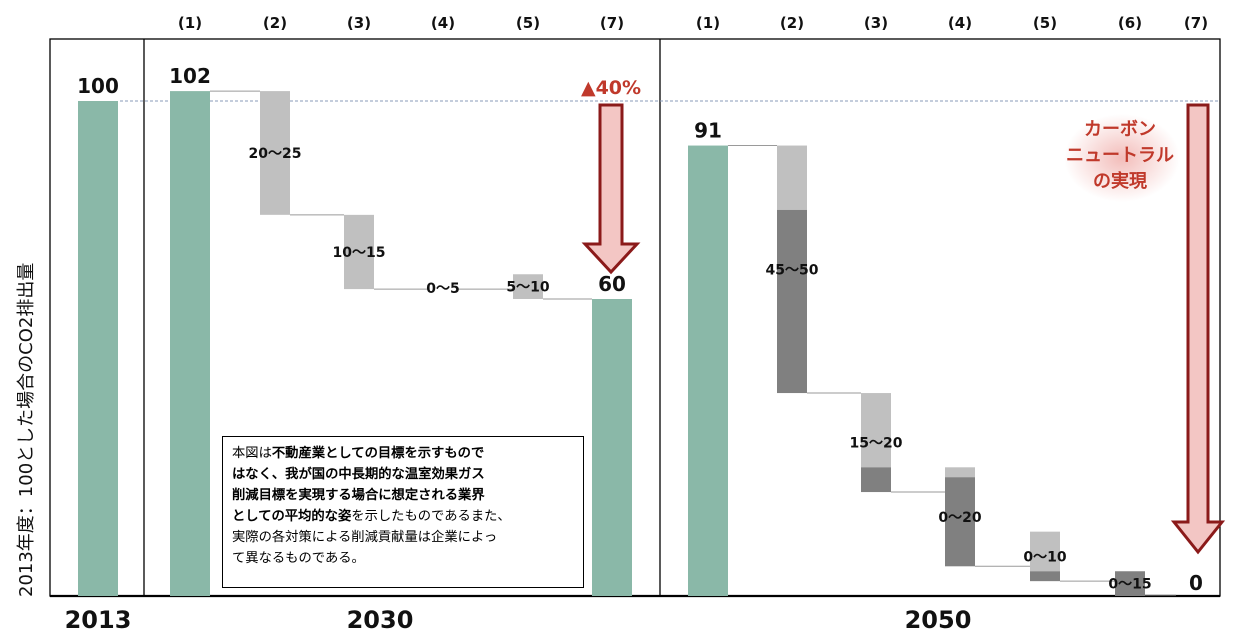  Describe the element at coordinates (378, 453) in the screenshot. I see `note-bold-1: 不動産業としての目標を示すもので` at that location.